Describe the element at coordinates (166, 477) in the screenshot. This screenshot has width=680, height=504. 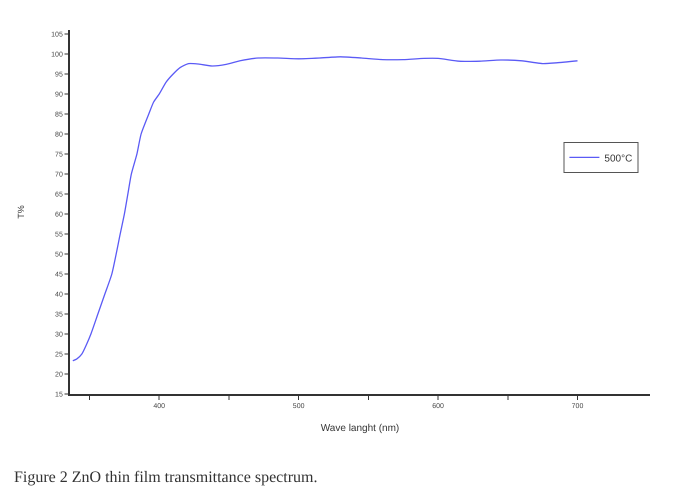
I see `caption: Figure 2 ZnO thin film transmittance spectrum.` at that location.